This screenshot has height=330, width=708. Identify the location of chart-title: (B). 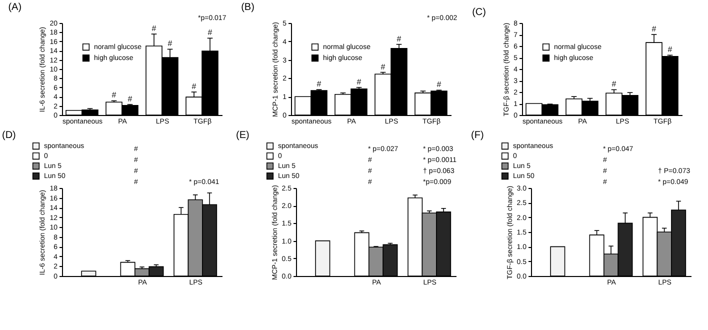
(247, 7).